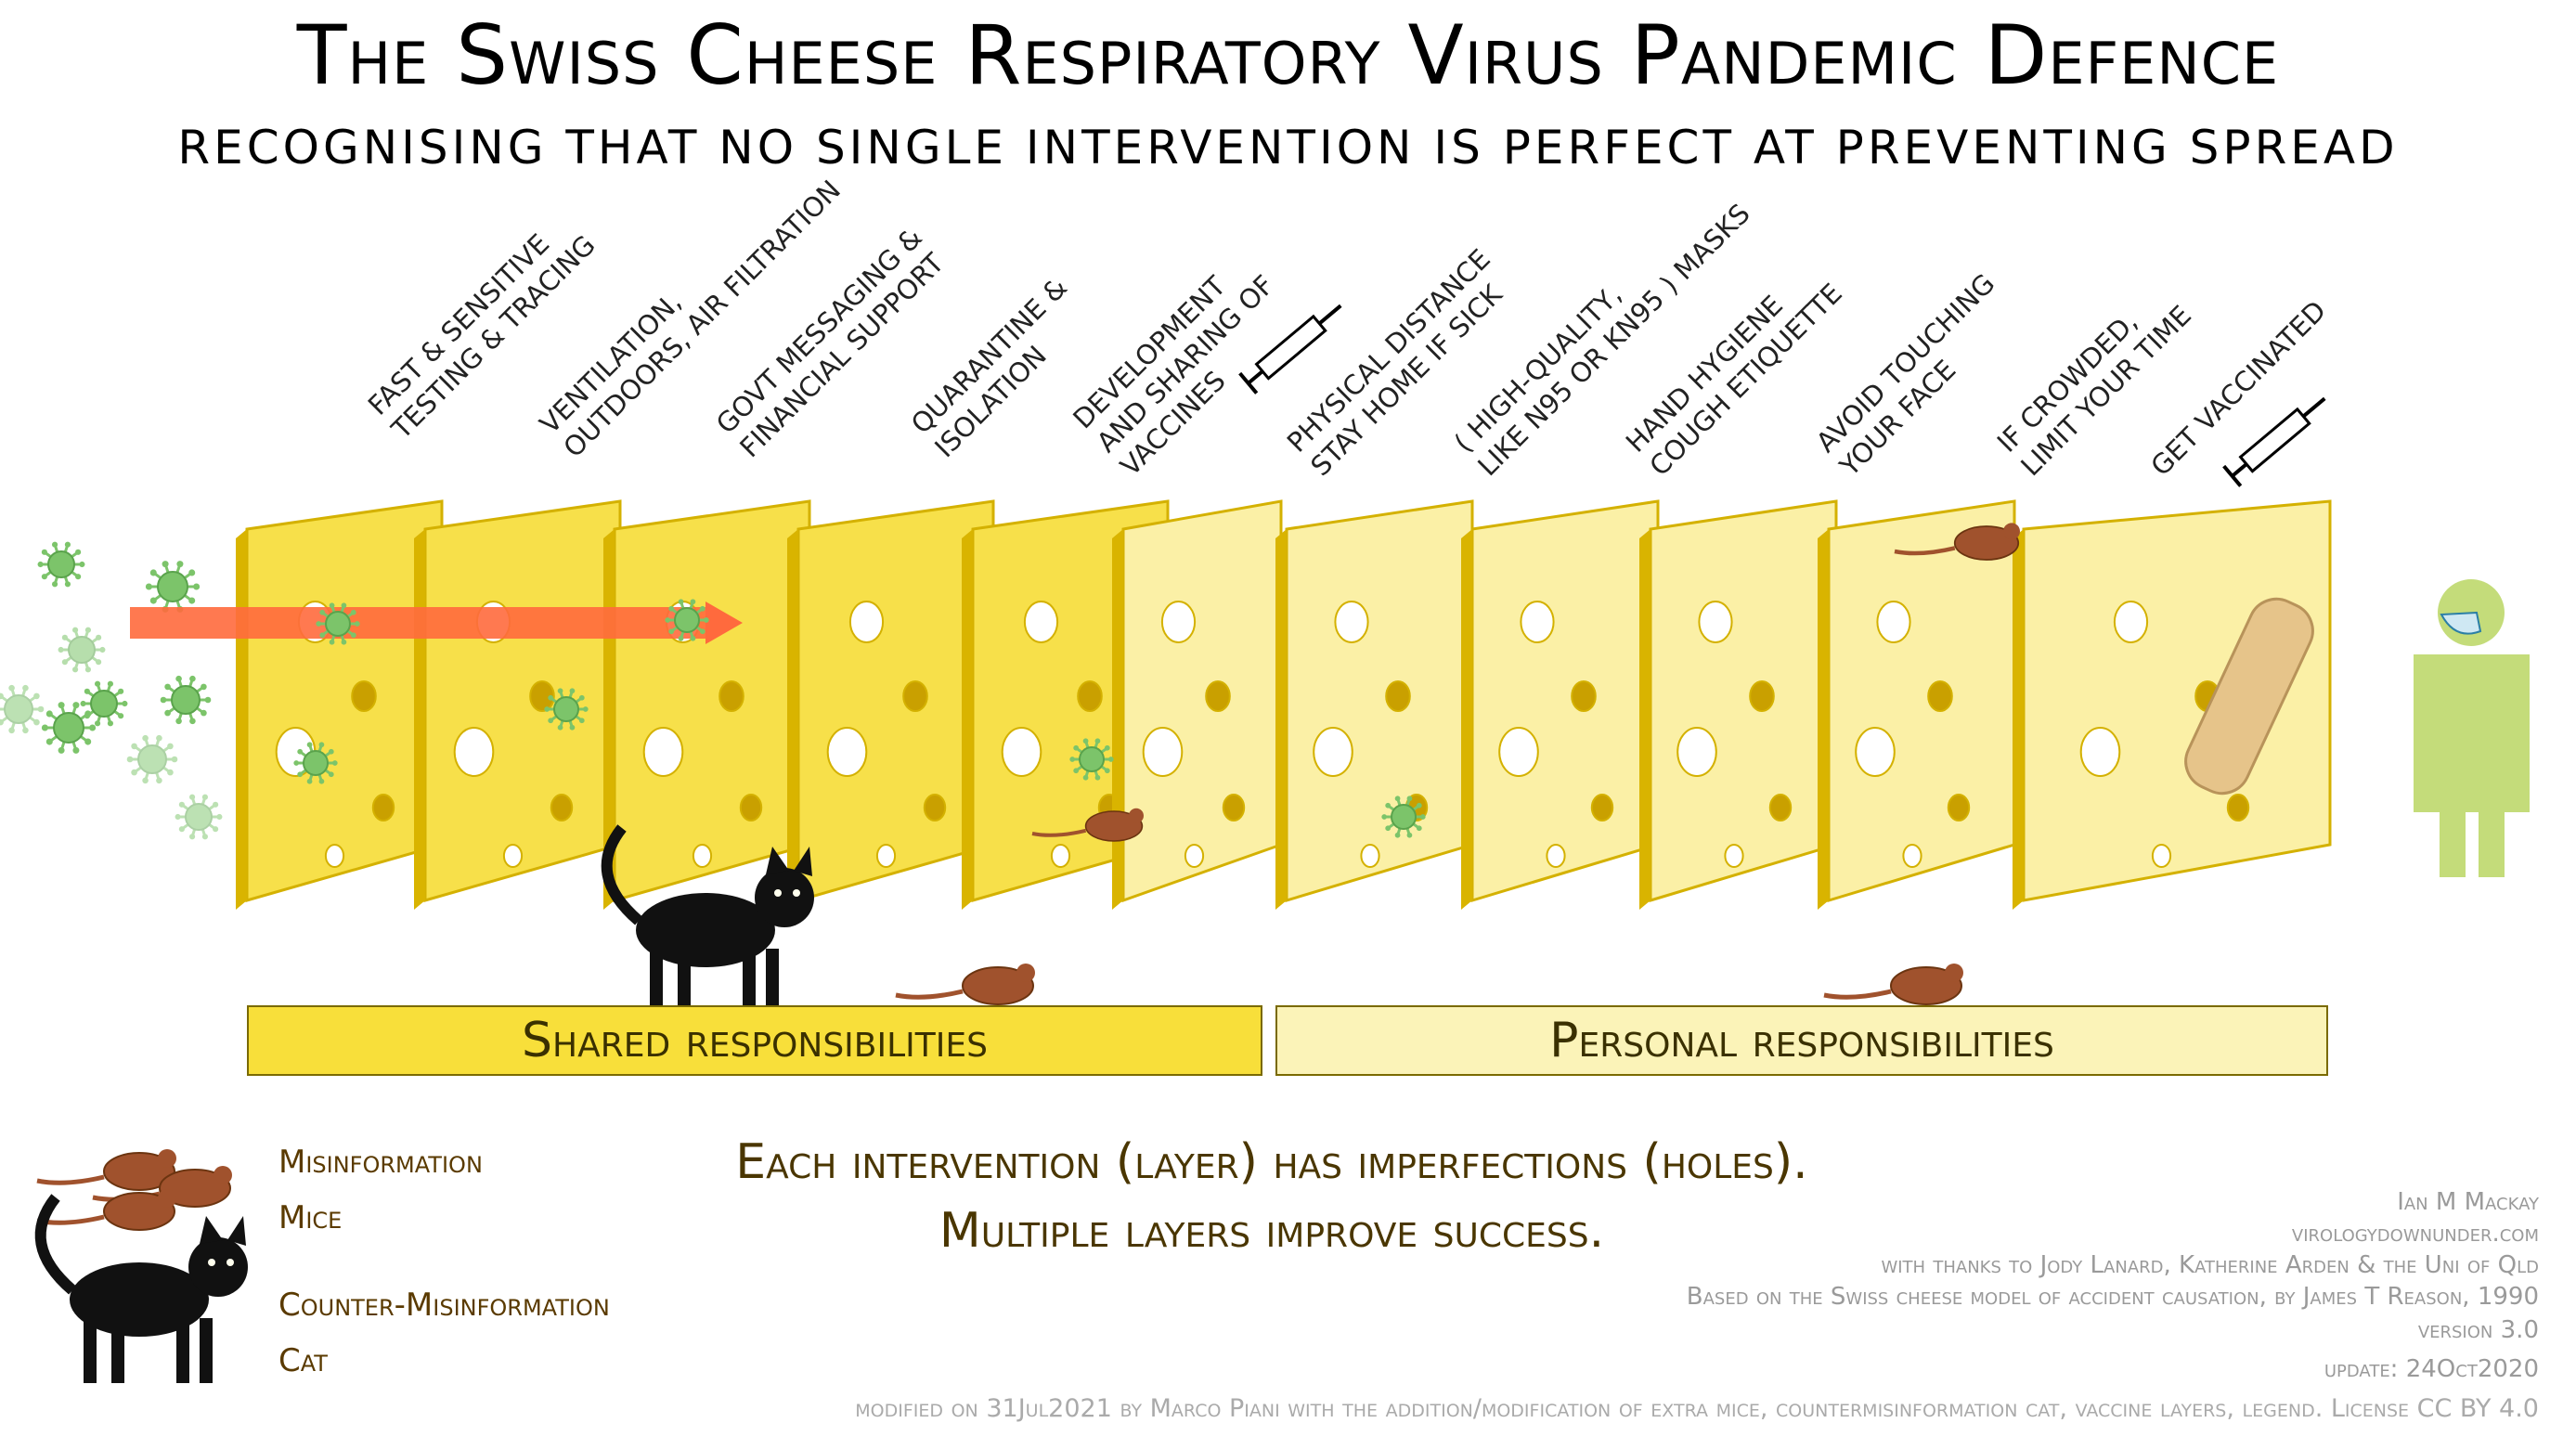  Describe the element at coordinates (444, 1305) in the screenshot. I see `legend-cat-line1: Counter-Misinformation` at that location.